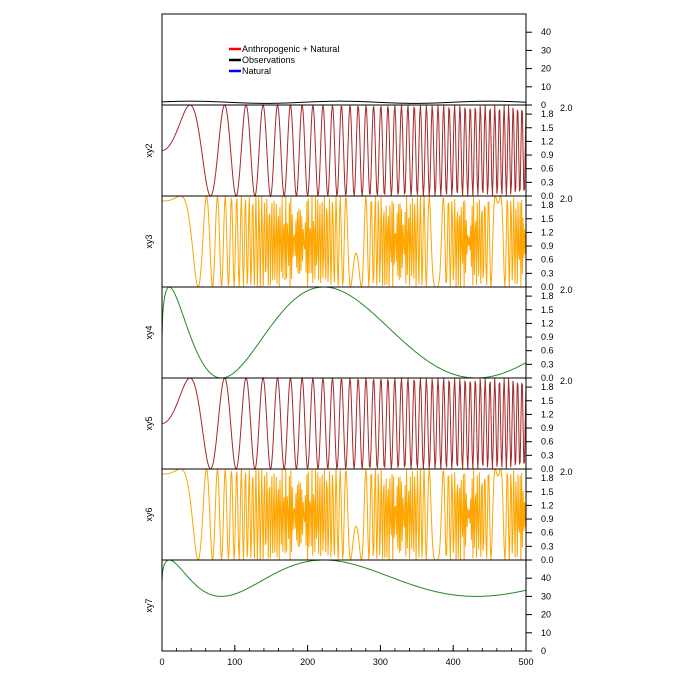  What do you see at coordinates (525, 662) in the screenshot?
I see `x-tick-label: 500` at bounding box center [525, 662].